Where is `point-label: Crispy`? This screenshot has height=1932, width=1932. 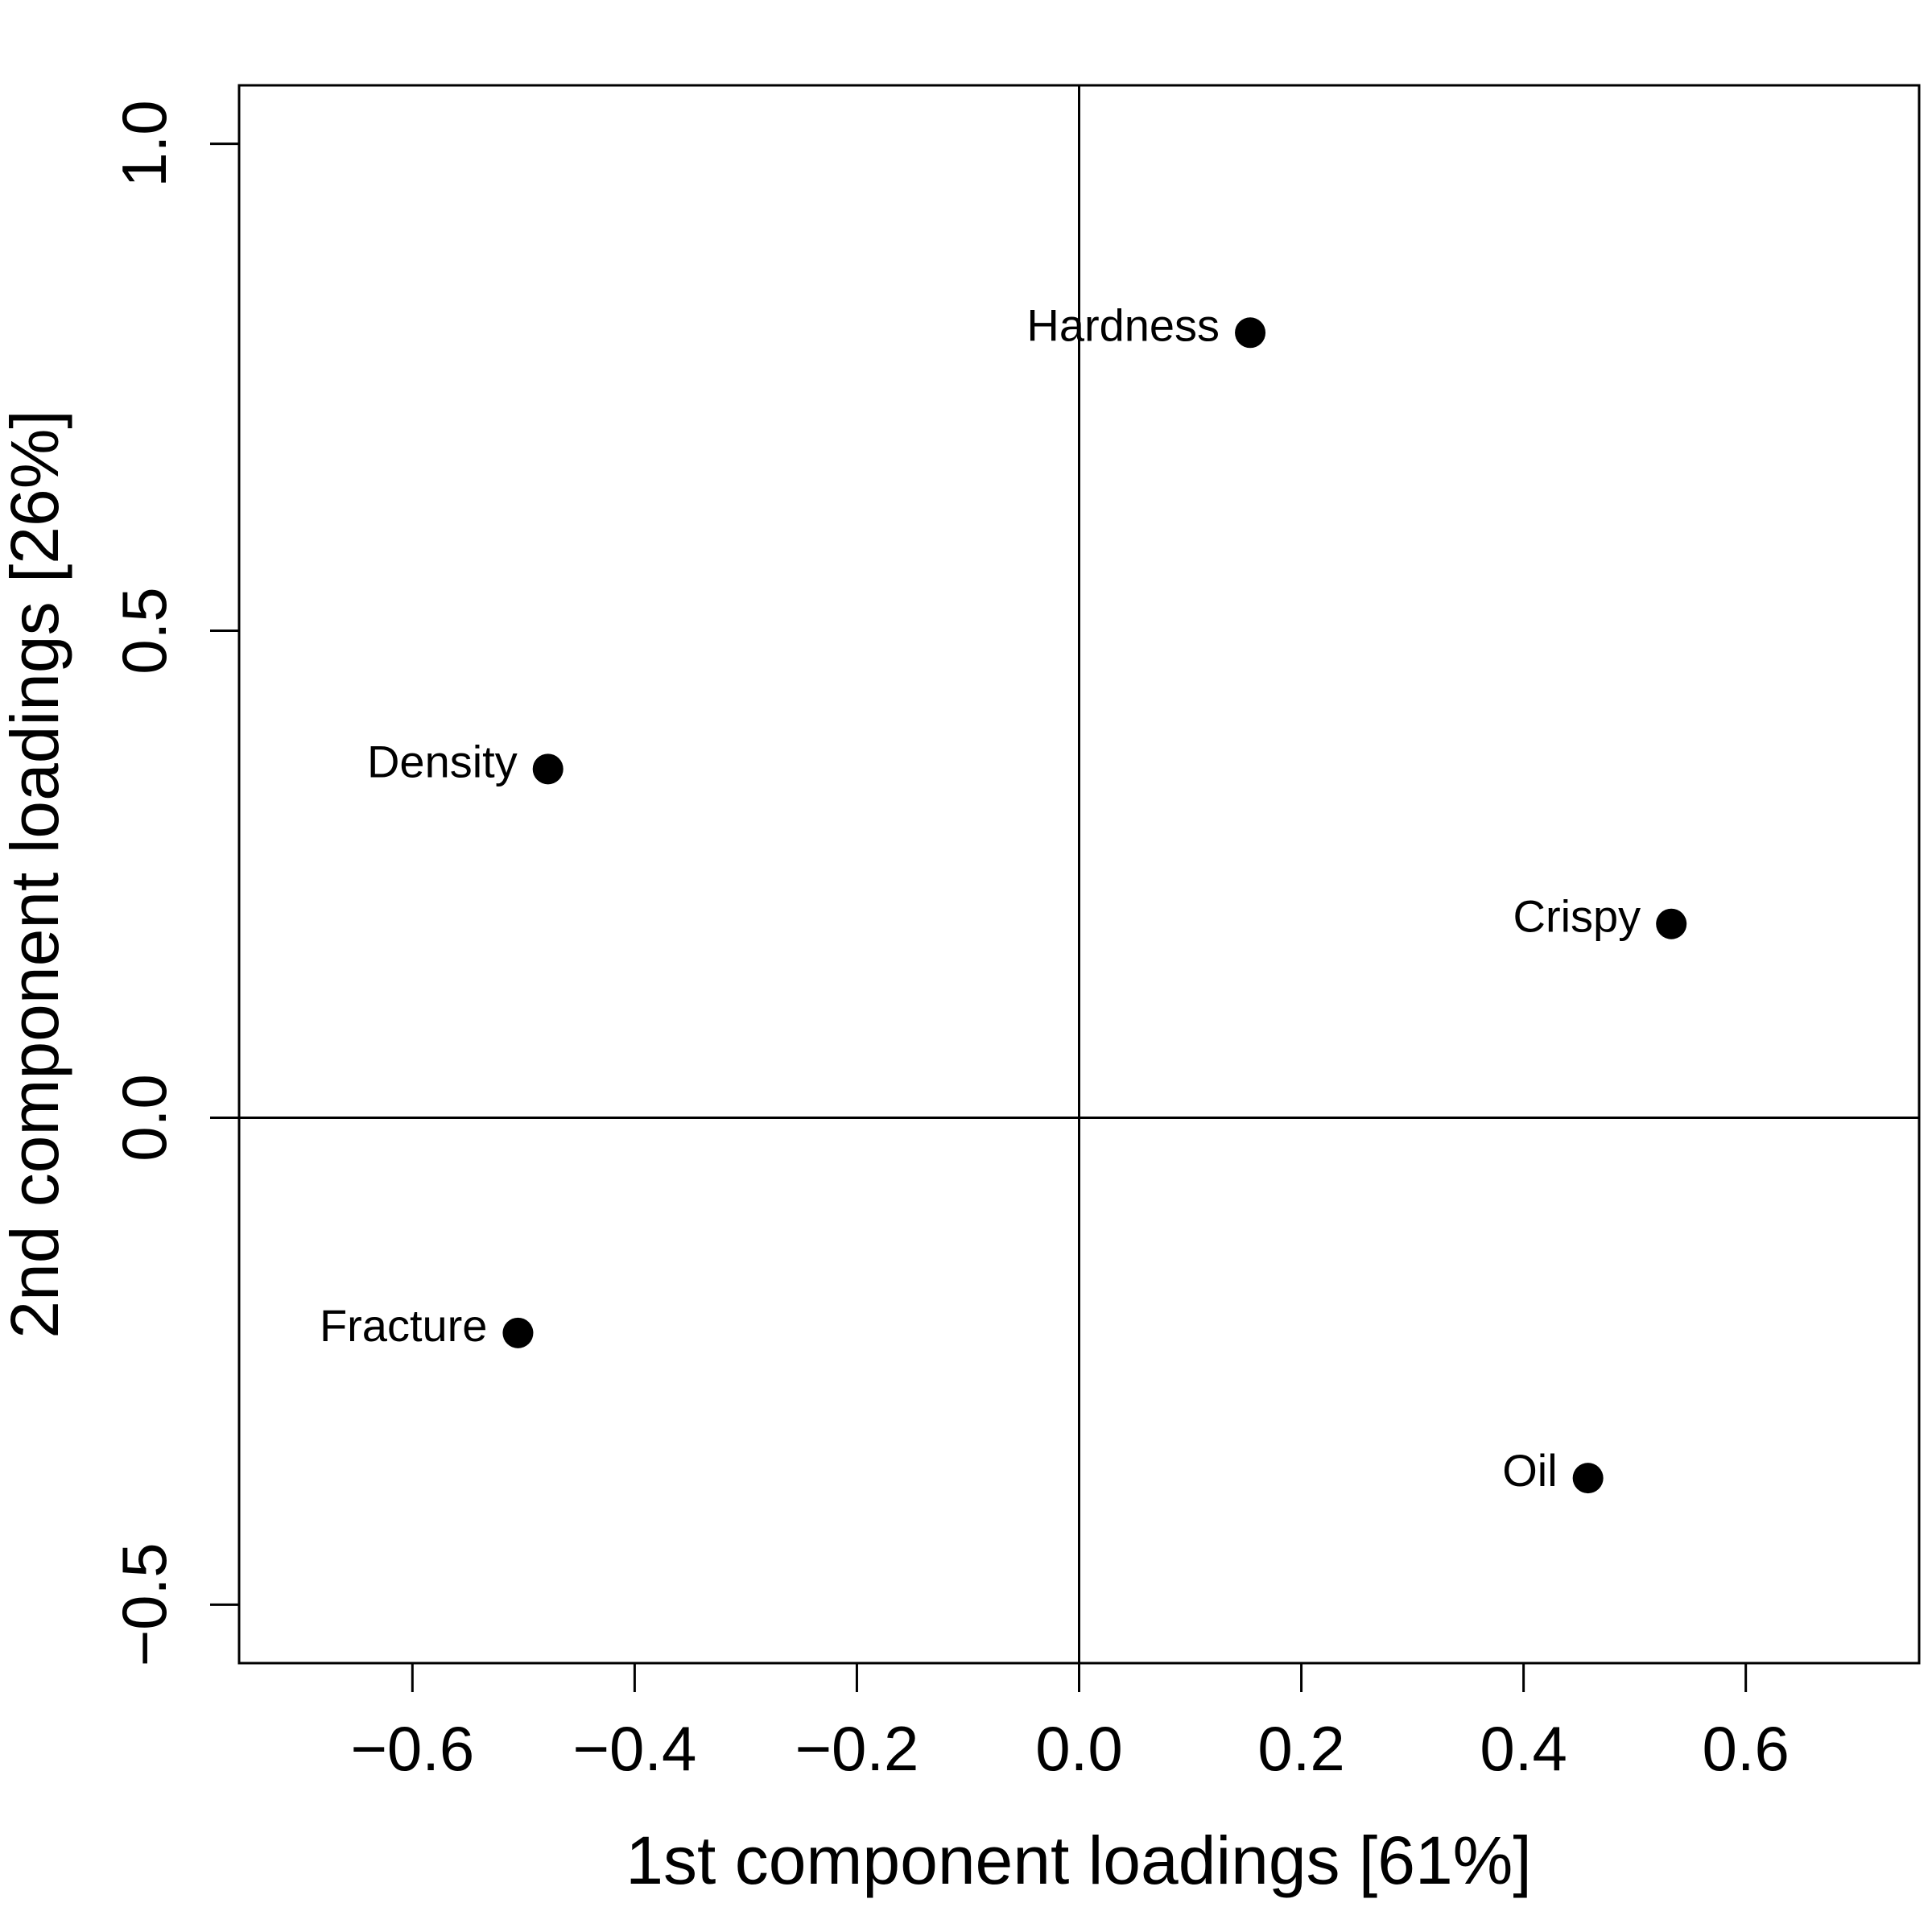 point-label: Crispy is located at coordinates (1577, 916).